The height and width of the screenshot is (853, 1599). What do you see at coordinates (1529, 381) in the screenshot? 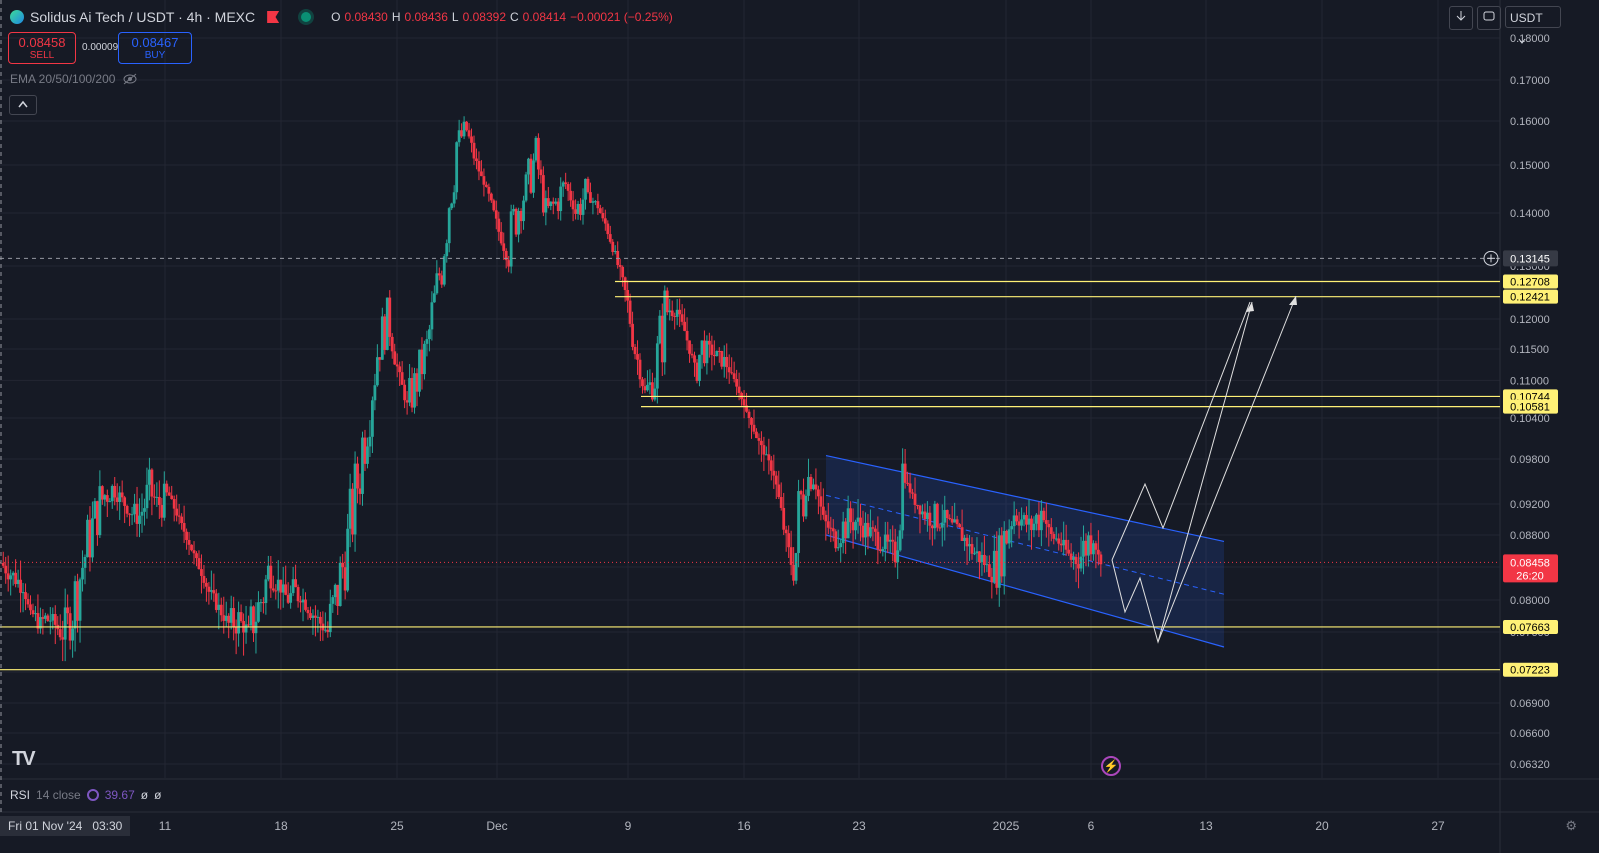
I see `price-tick-label: 0.11000` at bounding box center [1529, 381].